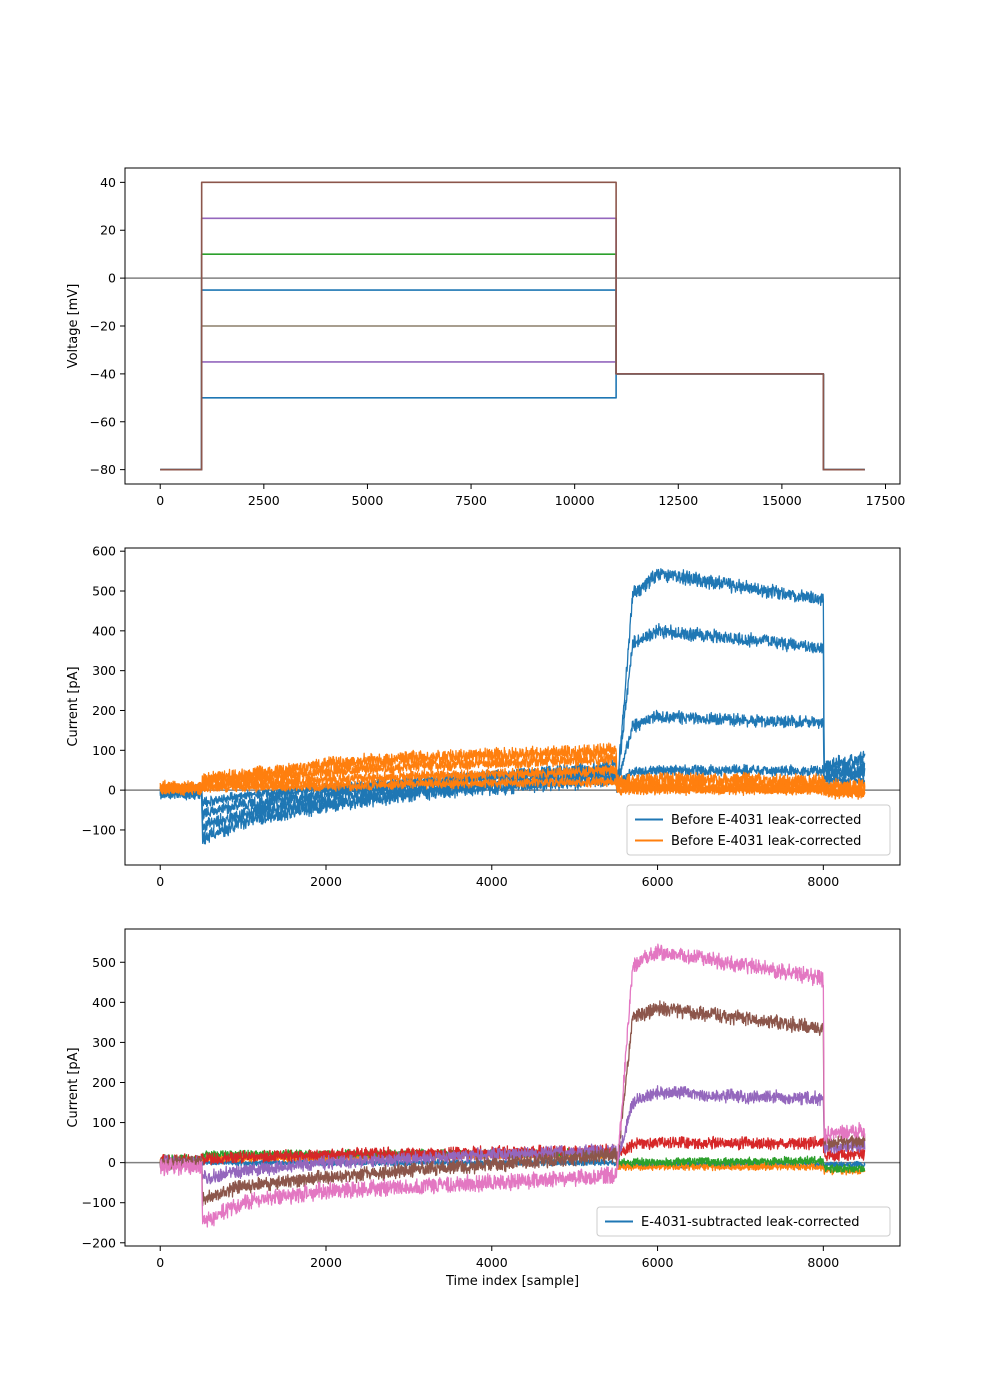  What do you see at coordinates (73, 326) in the screenshot?
I see `y-axis-label: Voltage [mV]` at bounding box center [73, 326].